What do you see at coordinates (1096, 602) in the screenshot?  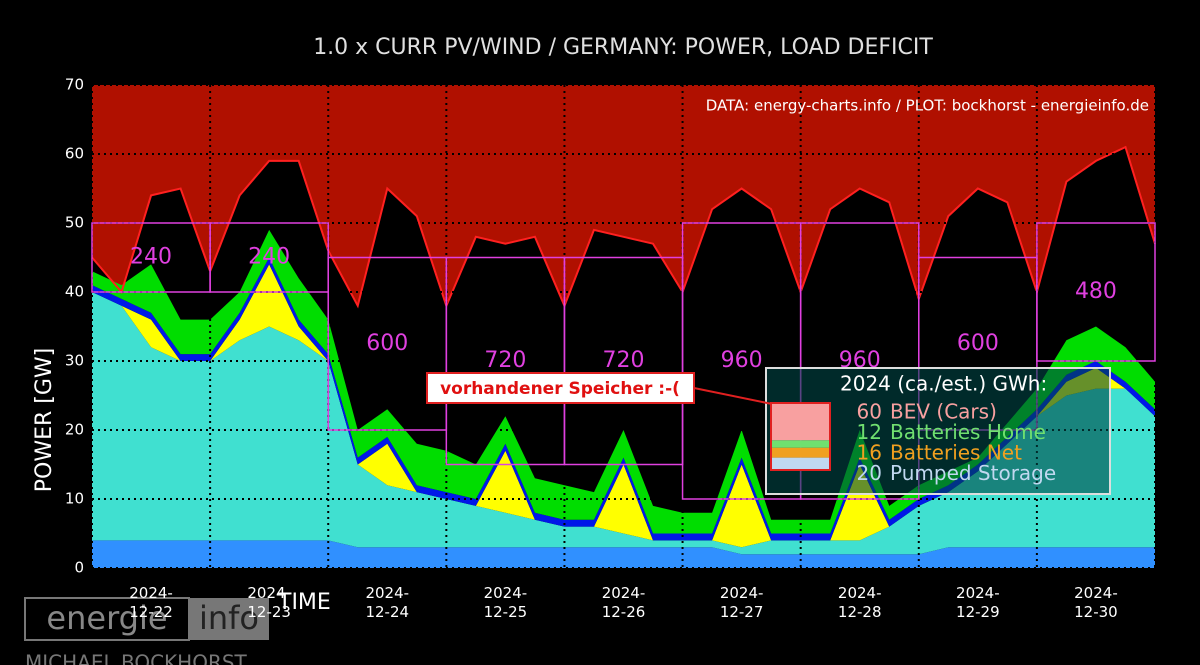 I see `x-tick-label: 2024-12-30` at bounding box center [1096, 602].